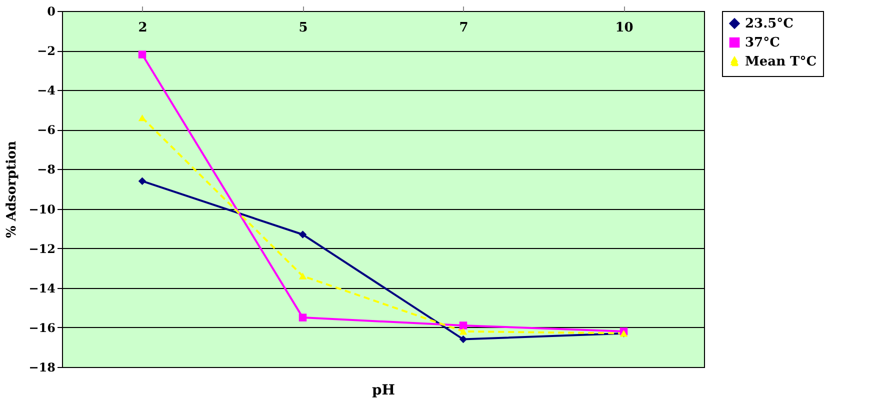  What do you see at coordinates (42, 209) in the screenshot?
I see `y-tick-label: −10` at bounding box center [42, 209].